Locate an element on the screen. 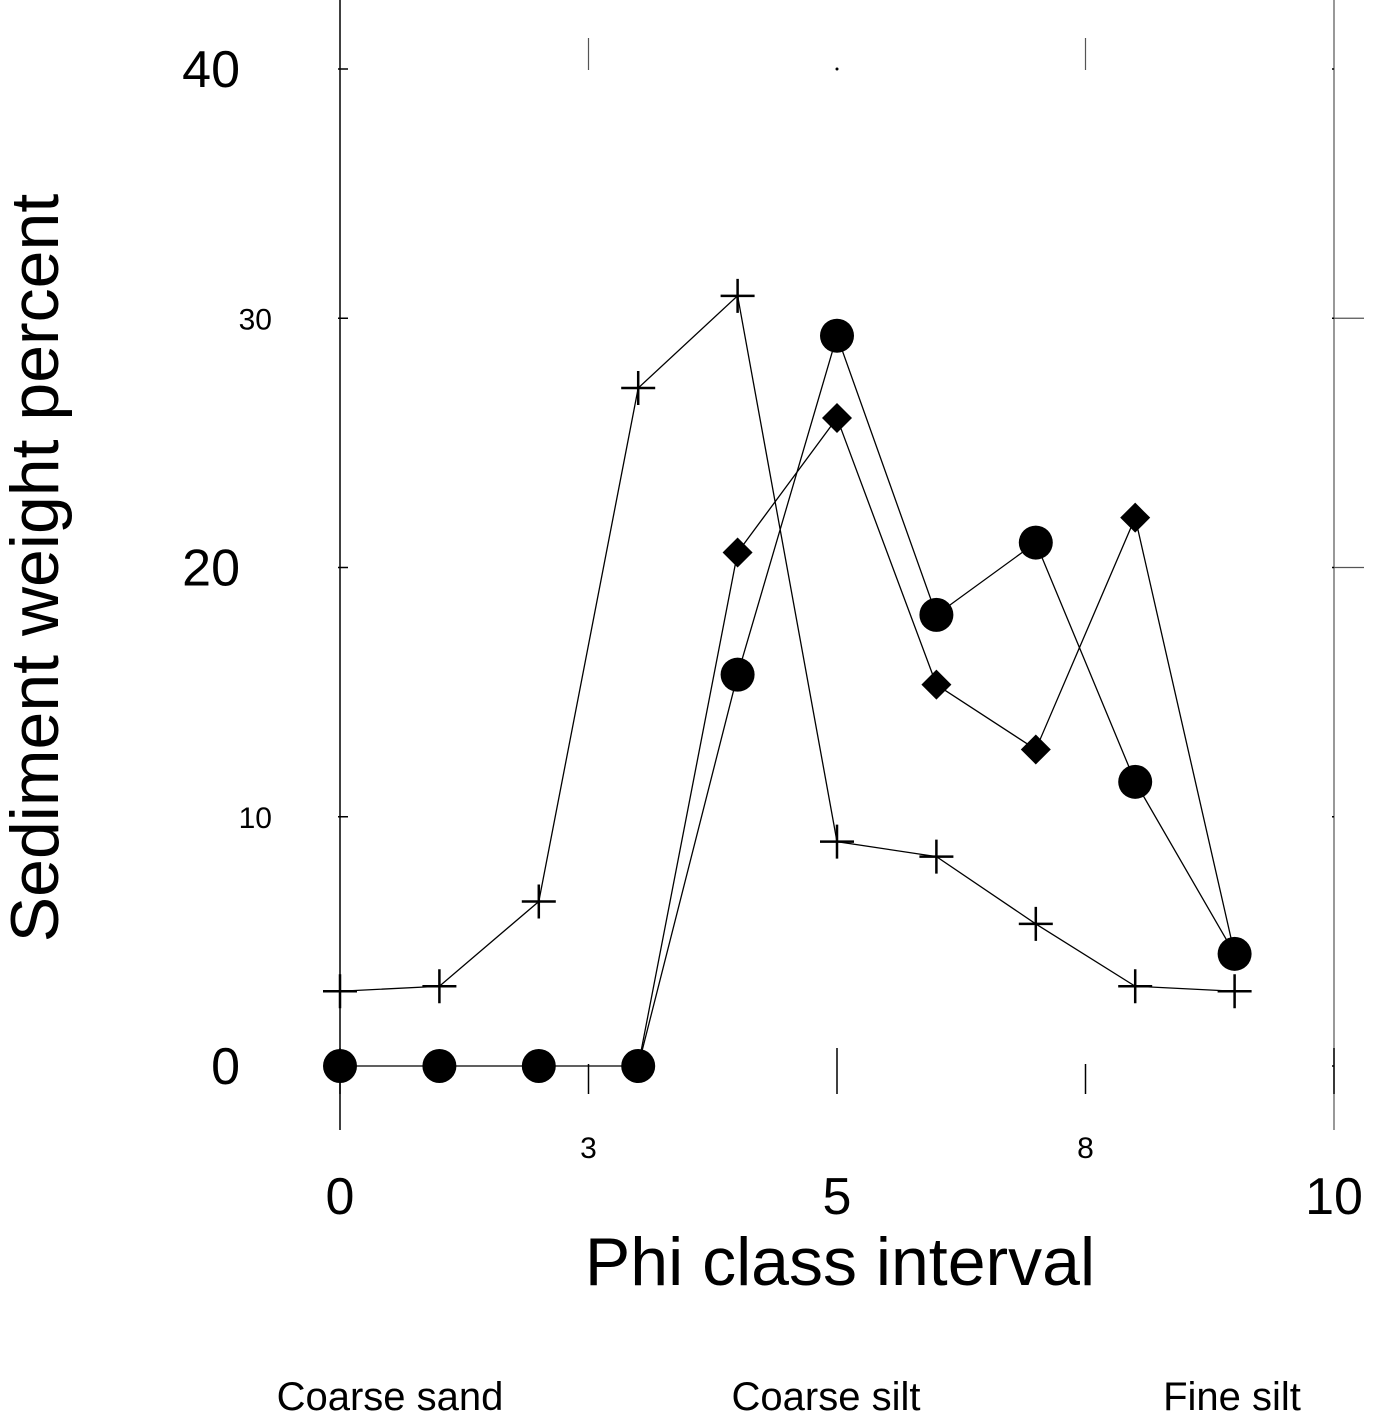 The height and width of the screenshot is (1421, 1400). x-top-tick-dot is located at coordinates (837, 69).